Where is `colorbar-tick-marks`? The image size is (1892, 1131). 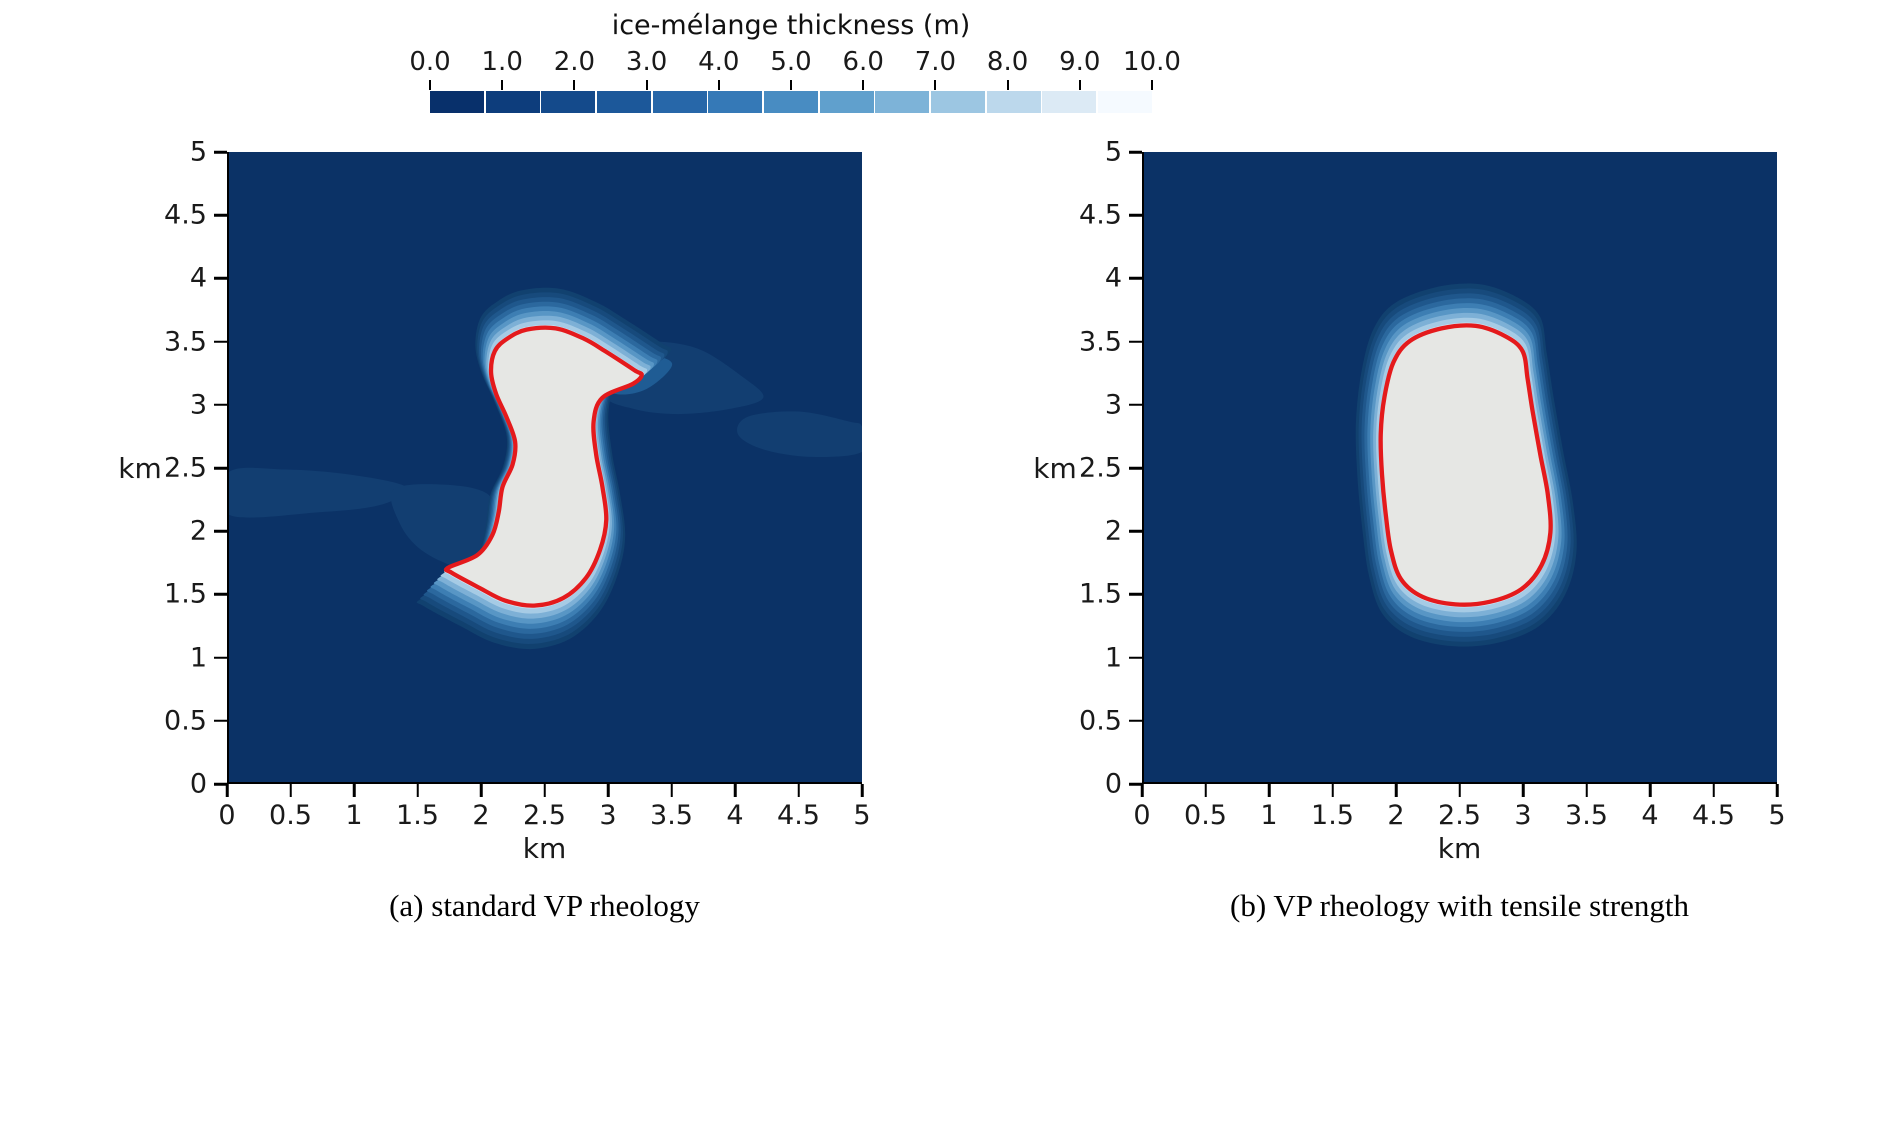
colorbar-tick-marks is located at coordinates (791, 85).